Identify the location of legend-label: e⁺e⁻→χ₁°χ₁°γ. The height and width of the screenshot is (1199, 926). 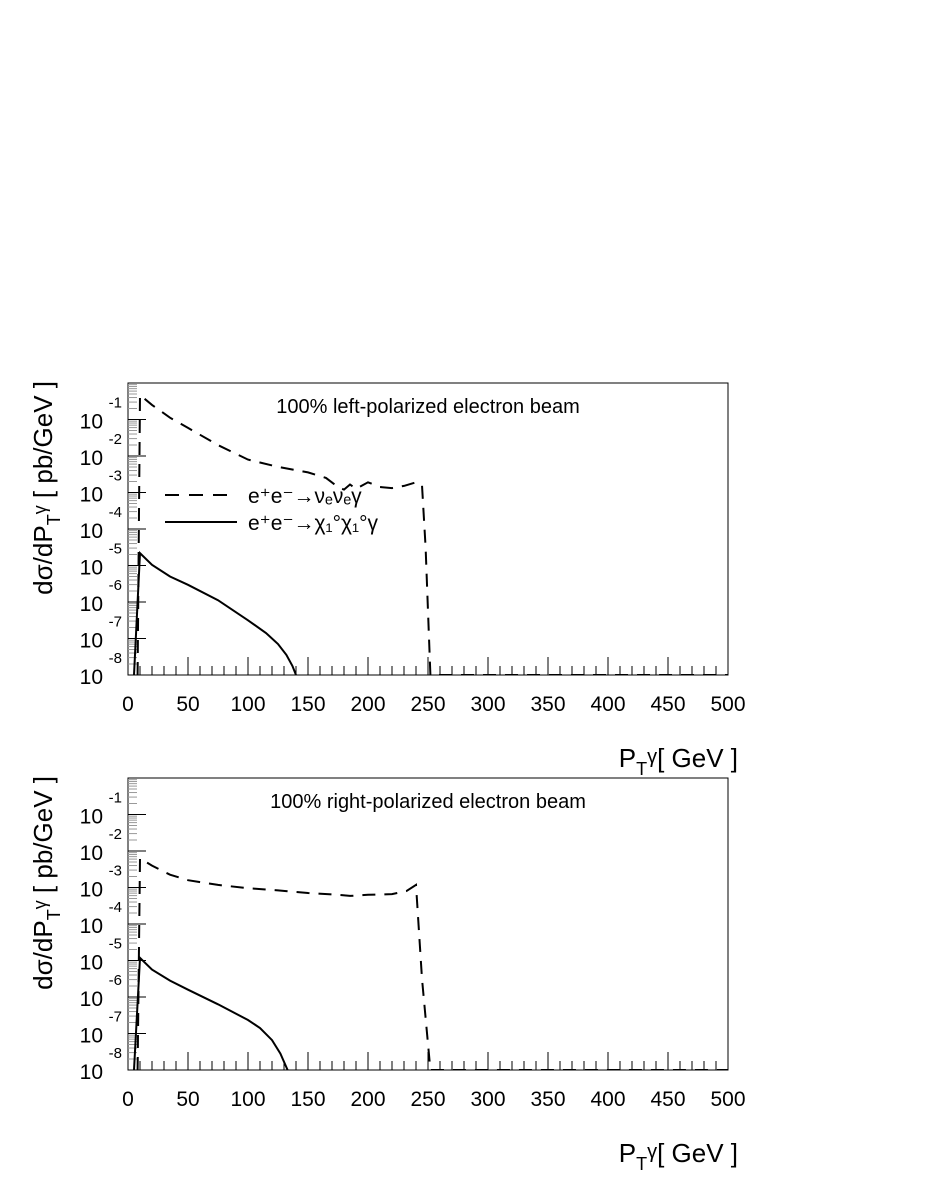
(313, 523).